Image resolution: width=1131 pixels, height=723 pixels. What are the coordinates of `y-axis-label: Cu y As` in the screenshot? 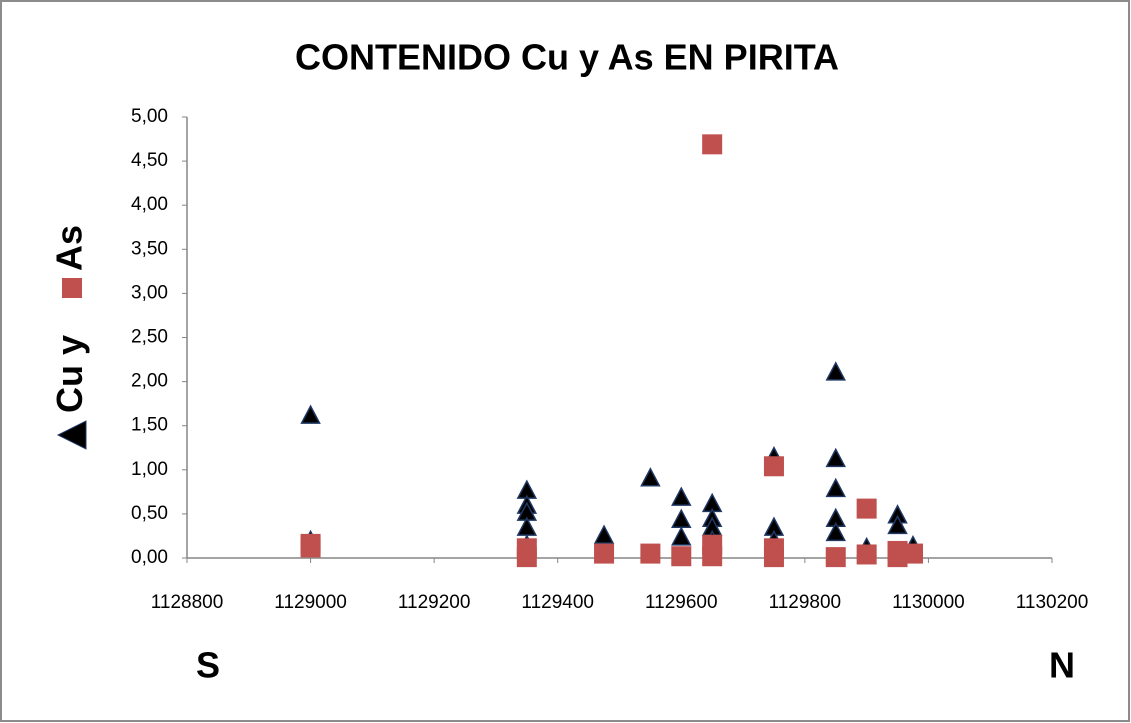 It's located at (69, 337).